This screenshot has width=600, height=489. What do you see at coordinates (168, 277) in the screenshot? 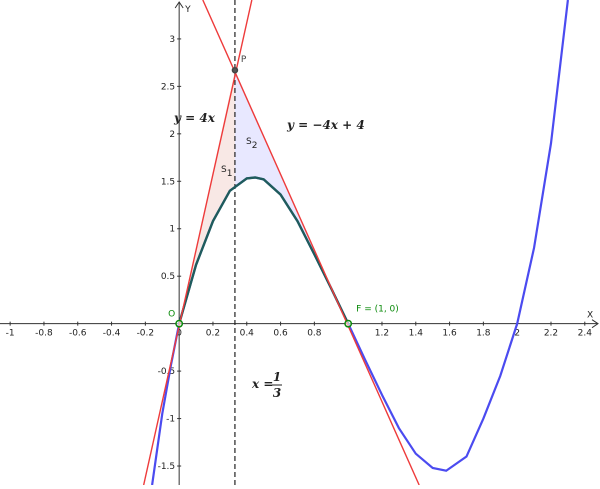
I see `y-tick-label: 0.5` at bounding box center [168, 277].